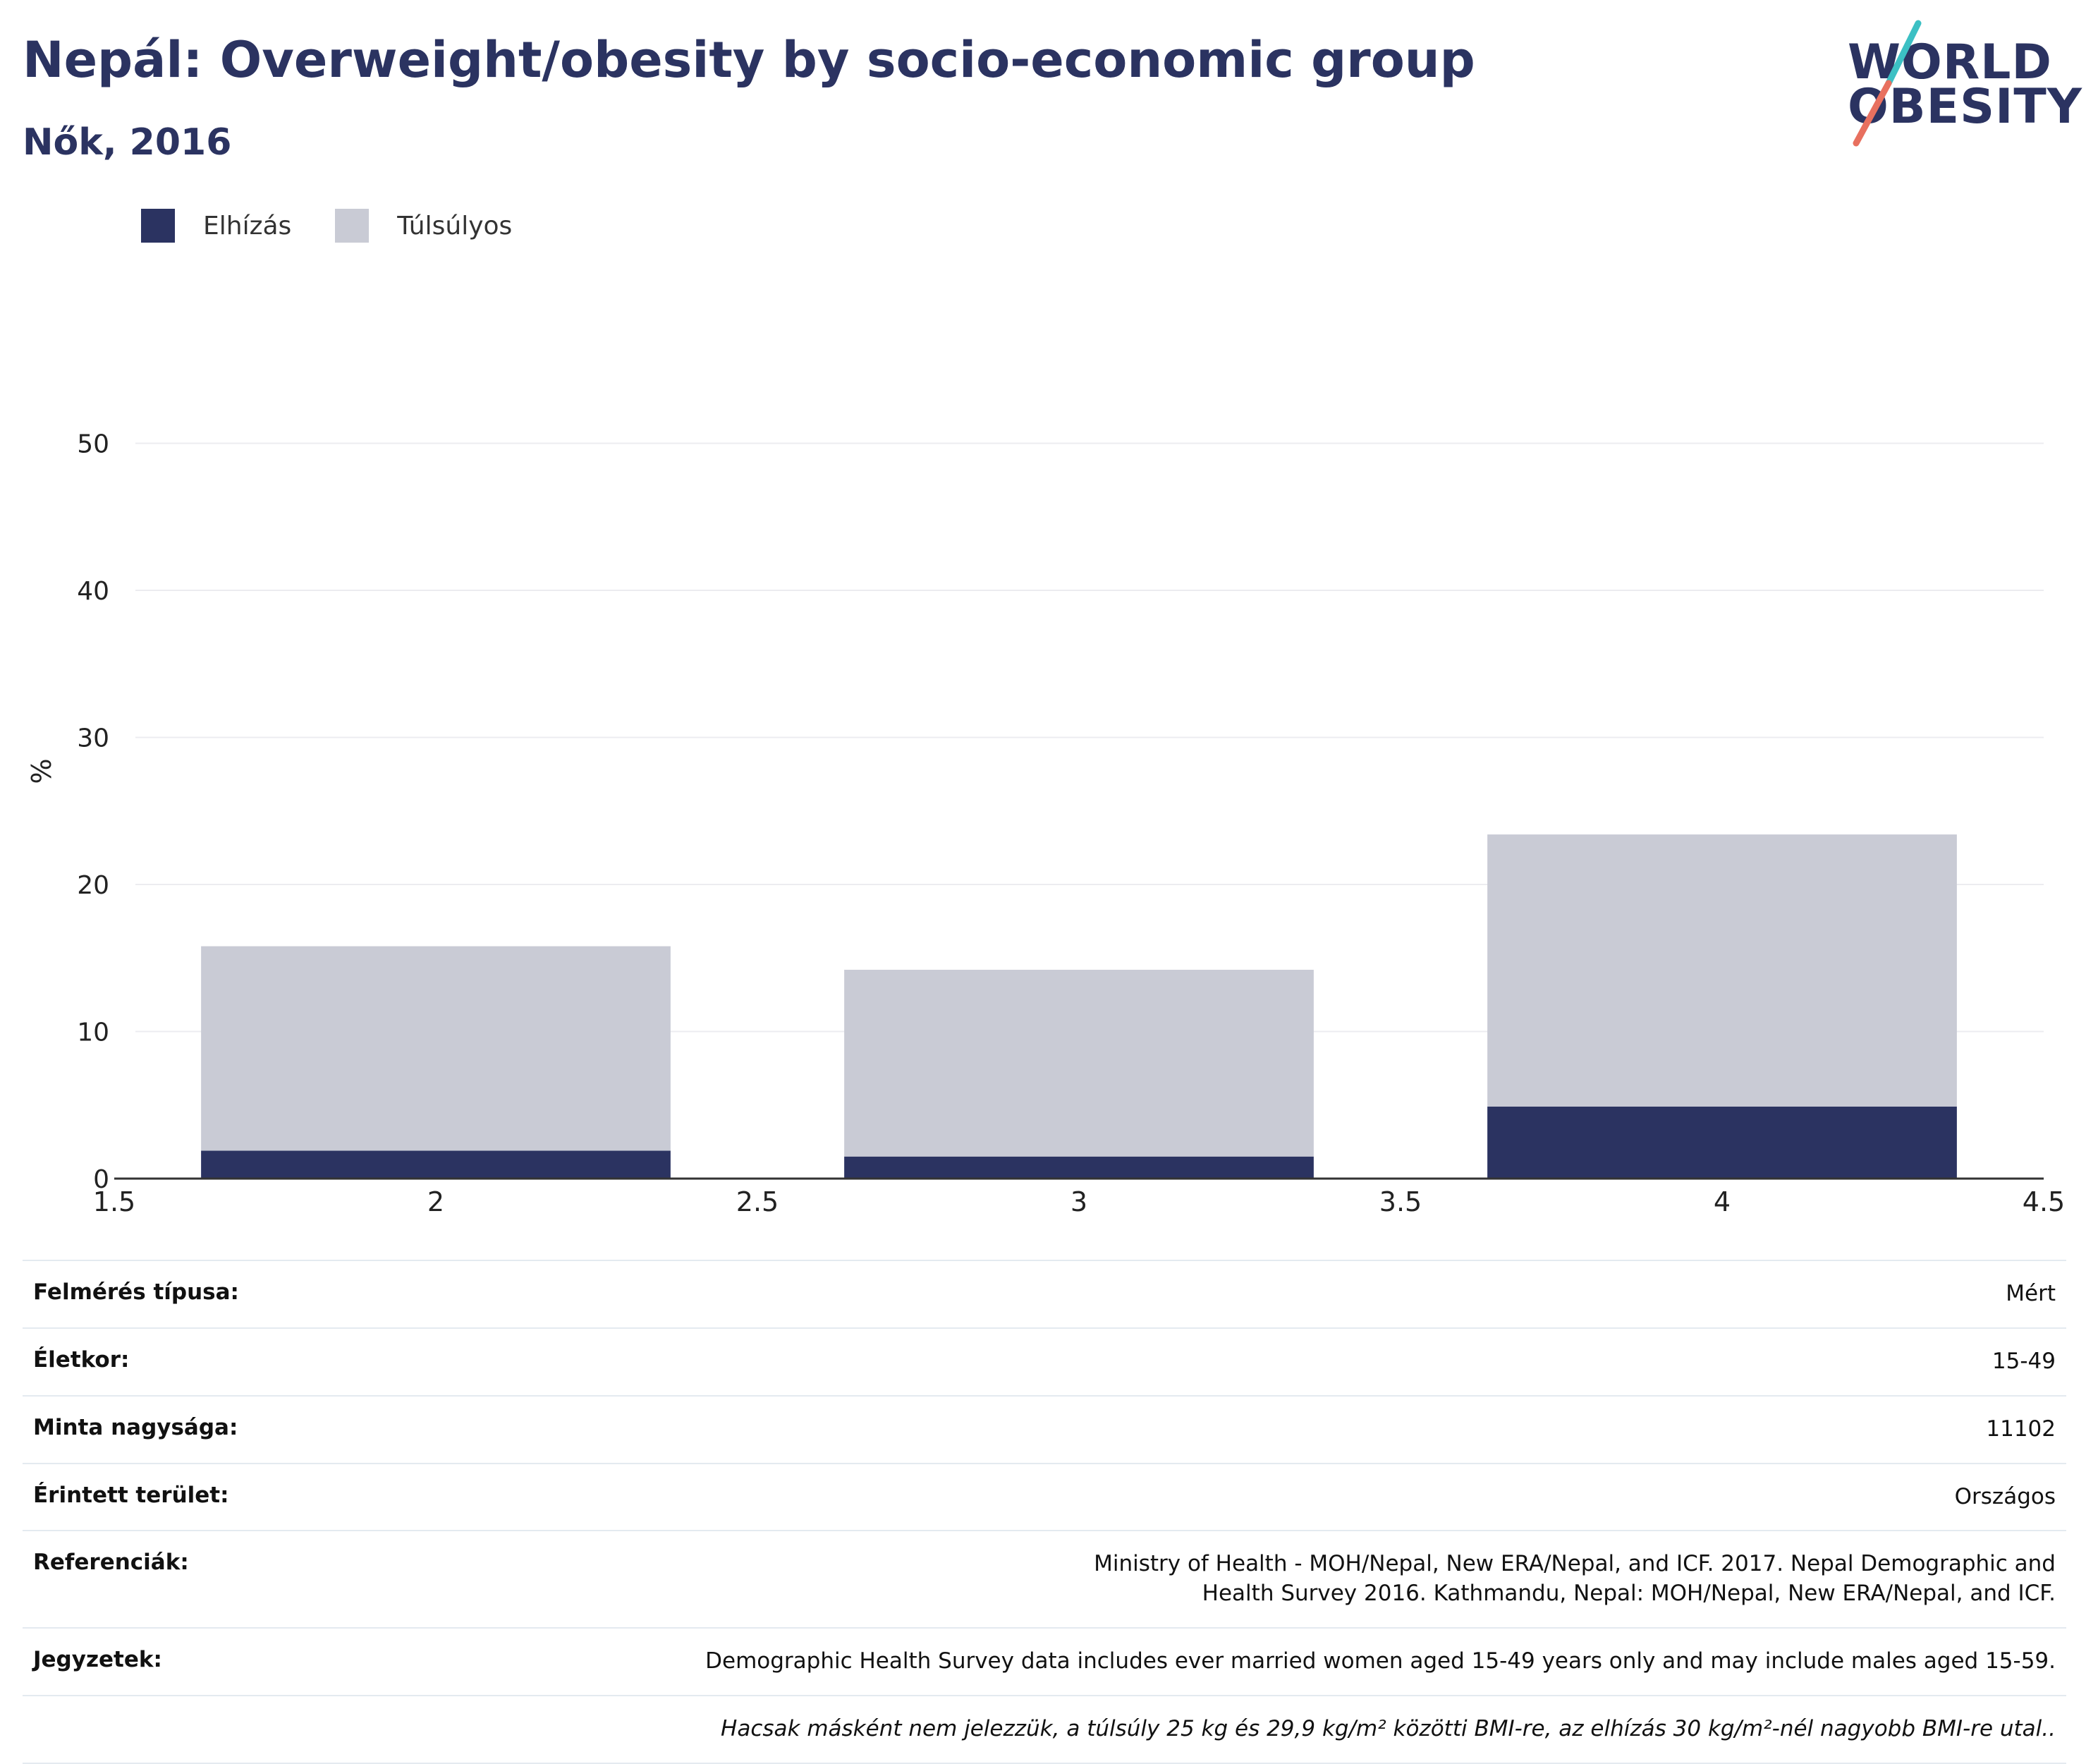 The image size is (2086, 1764). I want to click on logo-text-line1: WORLD, so click(1950, 62).